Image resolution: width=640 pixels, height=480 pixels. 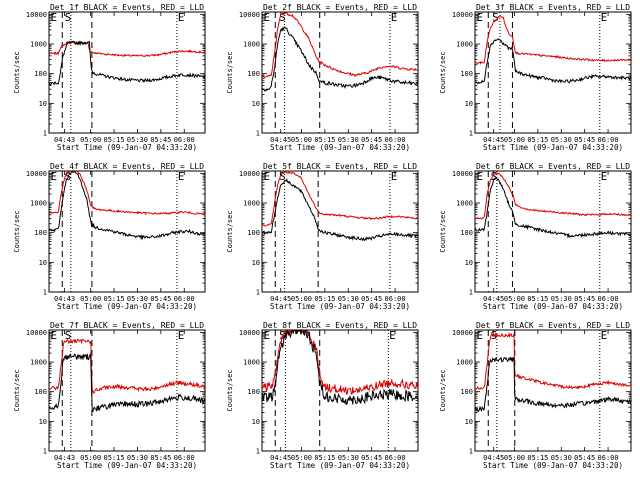 I want to click on chart-title: Det 1f BLACK = Events, RED = LLD, so click(x=127, y=7).